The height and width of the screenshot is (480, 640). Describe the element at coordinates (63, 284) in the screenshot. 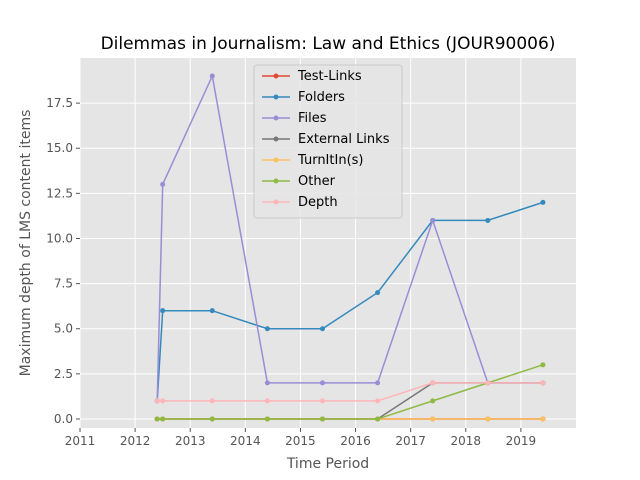

I see `y-tick-label: 7.5` at that location.